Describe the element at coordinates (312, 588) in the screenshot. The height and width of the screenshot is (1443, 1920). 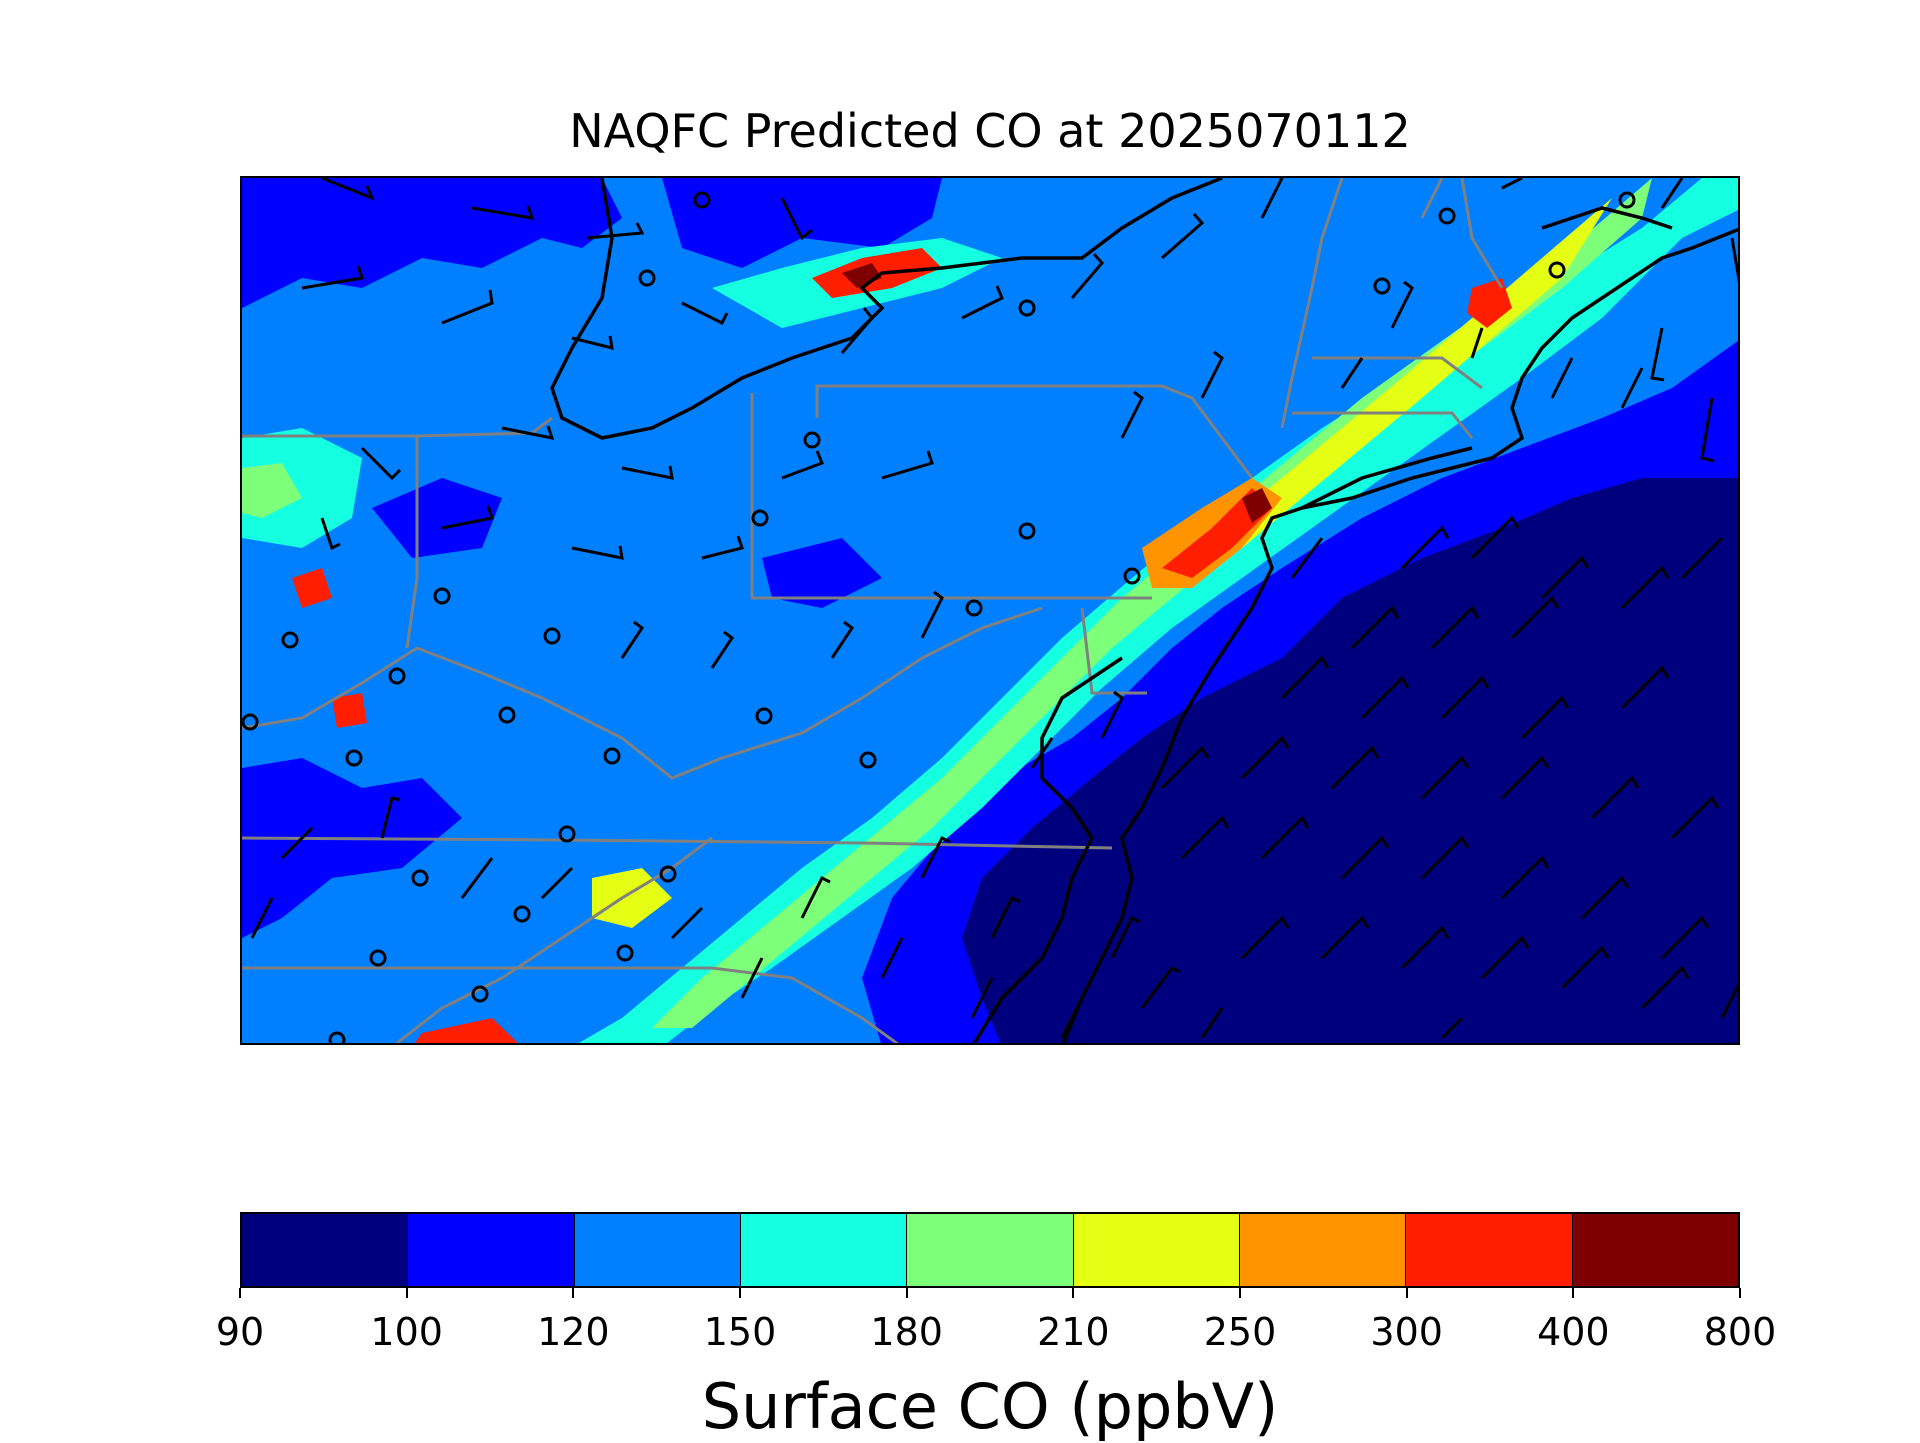
I see `field-west-red` at that location.